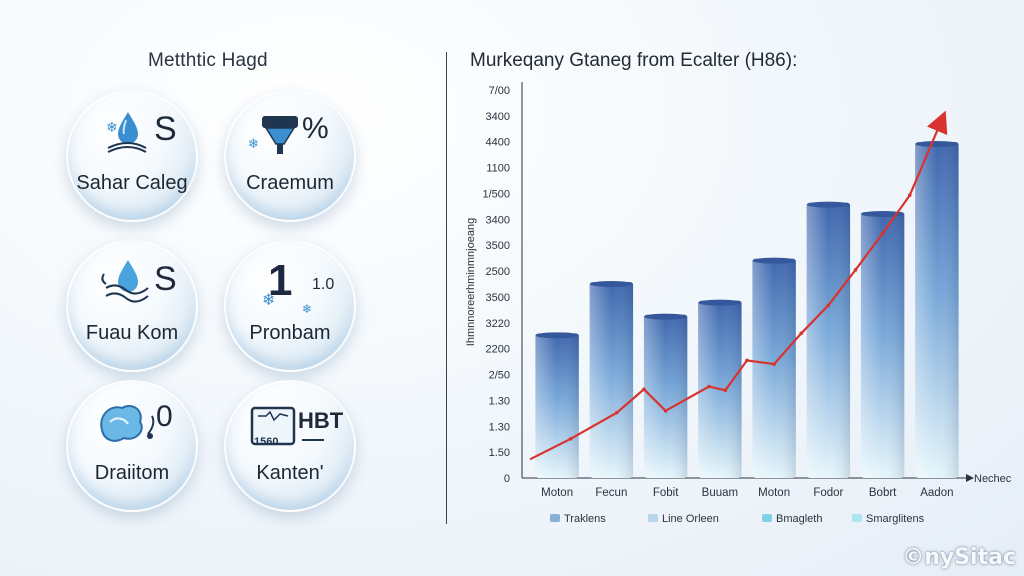 This screenshot has height=576, width=1024. I want to click on left-panel-title: Metthtic Hagd, so click(208, 60).